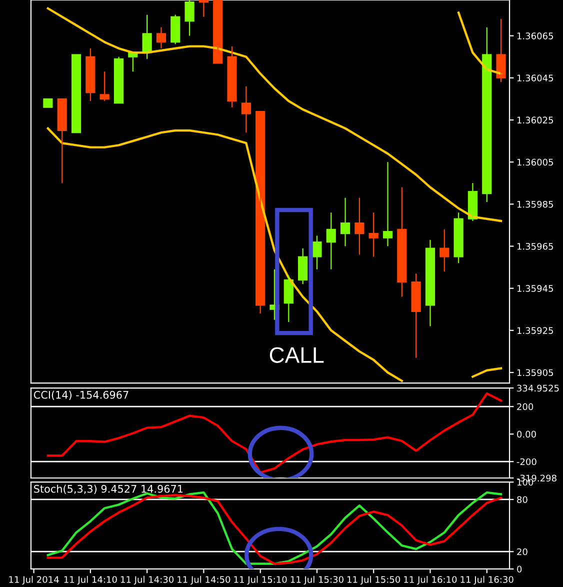 Image resolution: width=563 pixels, height=587 pixels. What do you see at coordinates (297, 355) in the screenshot?
I see `annotation: CALL` at bounding box center [297, 355].